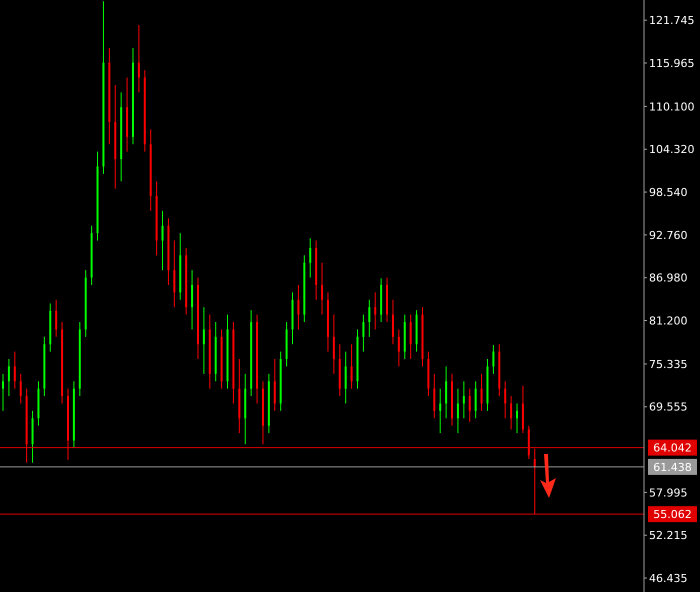  What do you see at coordinates (668, 364) in the screenshot?
I see `y-tick-label: 75.335` at bounding box center [668, 364].